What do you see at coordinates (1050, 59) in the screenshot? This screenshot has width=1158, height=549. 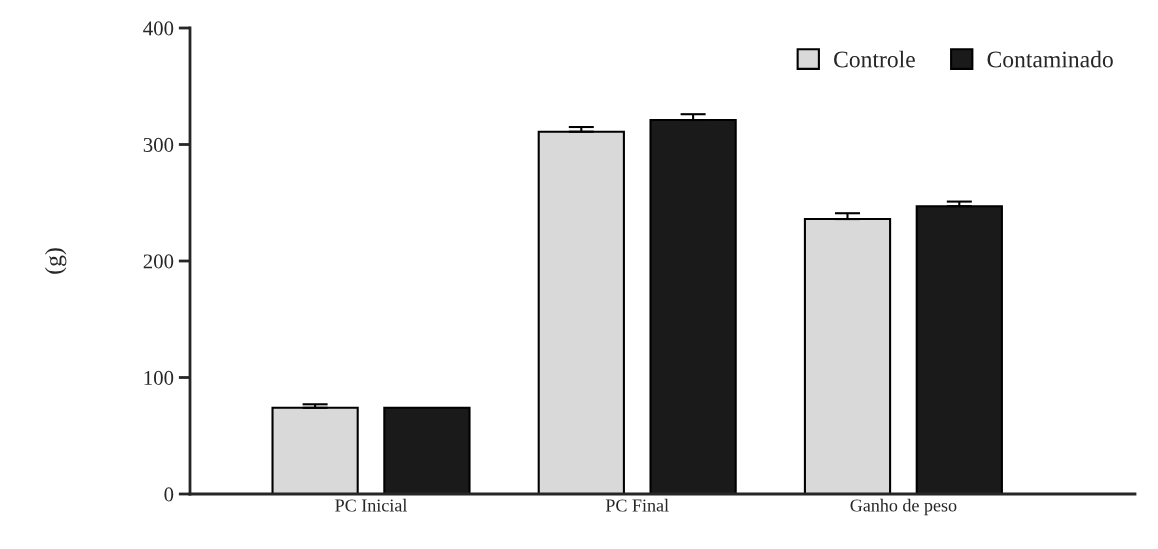 I see `legend-label: Contaminado` at bounding box center [1050, 59].